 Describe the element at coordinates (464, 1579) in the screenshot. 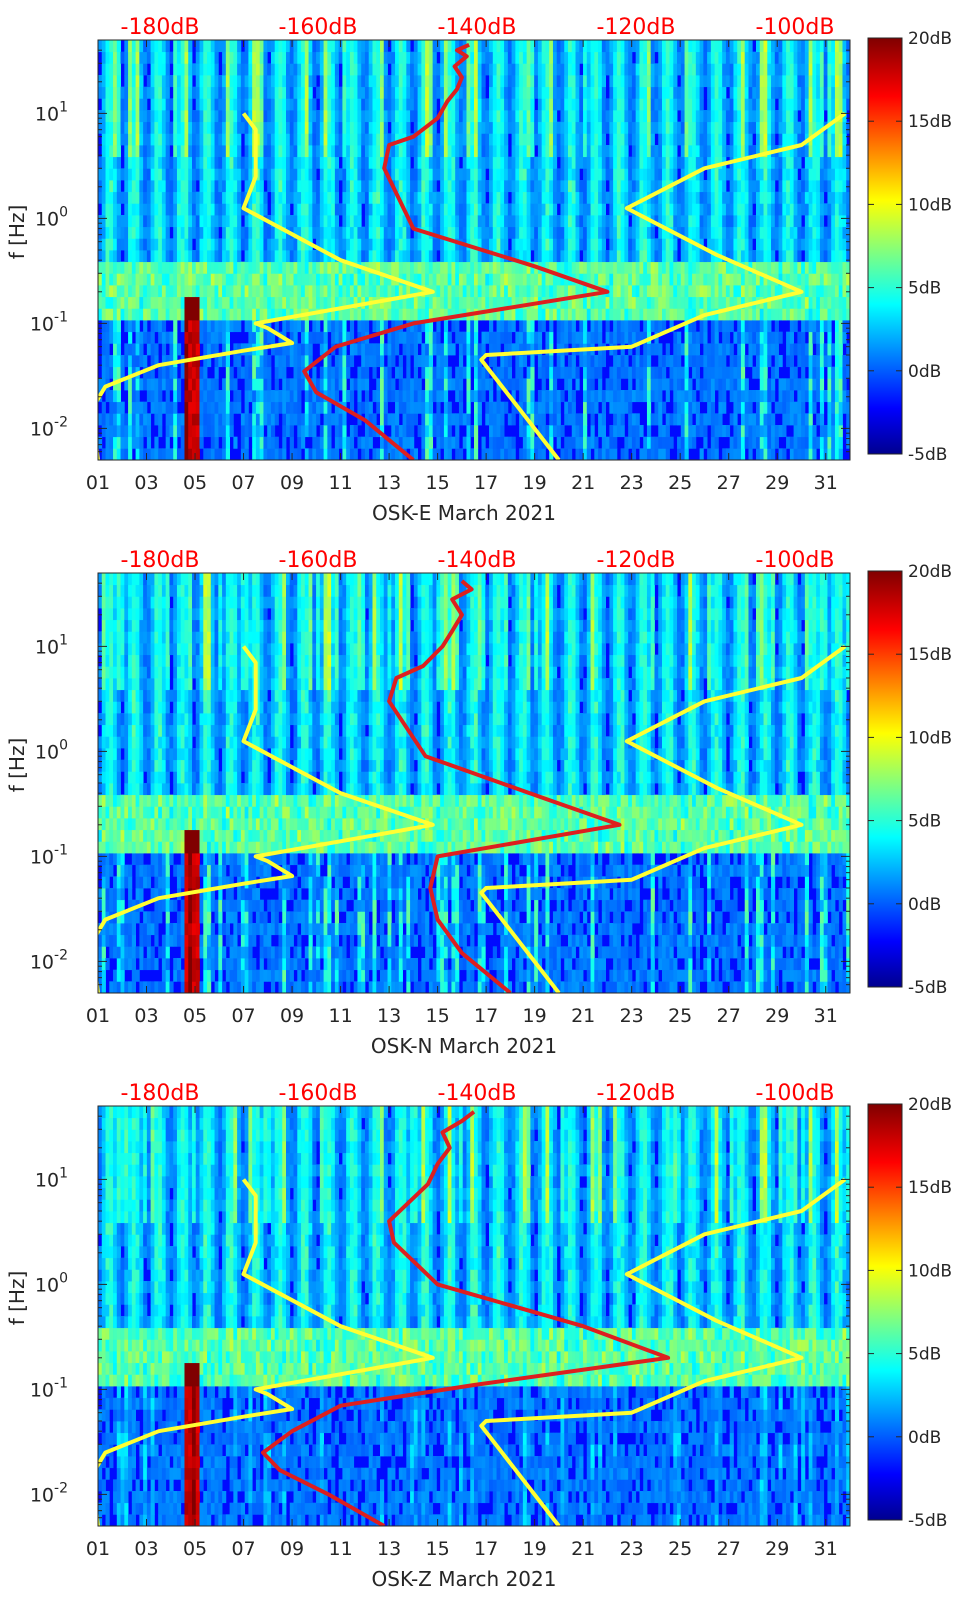

I see `x-axis-label: OSK-Z March 2021` at that location.